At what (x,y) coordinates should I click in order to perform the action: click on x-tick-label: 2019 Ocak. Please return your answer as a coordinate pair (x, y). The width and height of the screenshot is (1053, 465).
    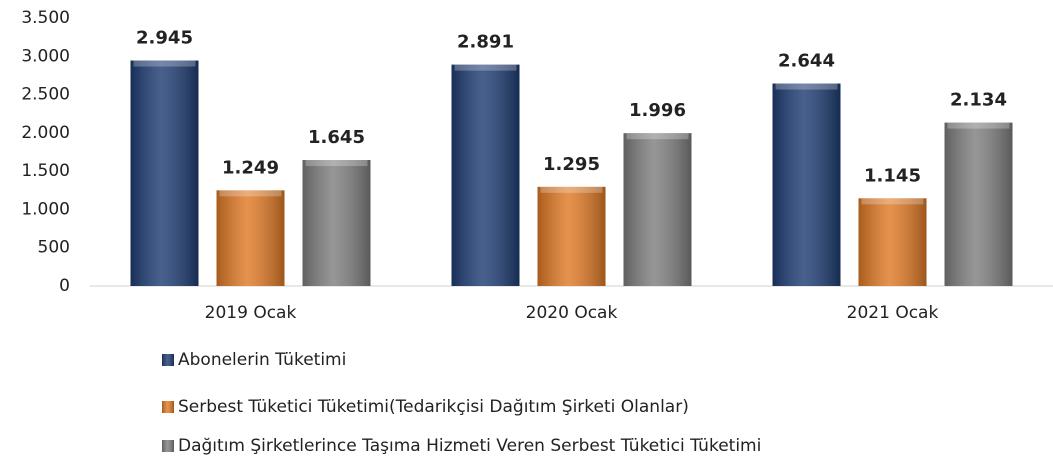
    Looking at the image, I should click on (251, 313).